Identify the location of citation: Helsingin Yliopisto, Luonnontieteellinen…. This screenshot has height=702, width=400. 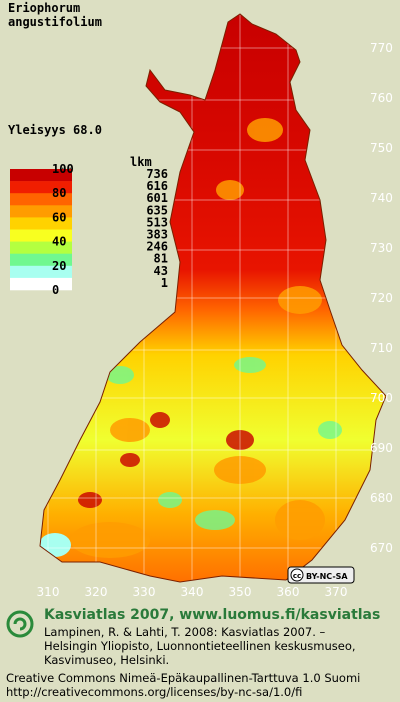
(200, 646).